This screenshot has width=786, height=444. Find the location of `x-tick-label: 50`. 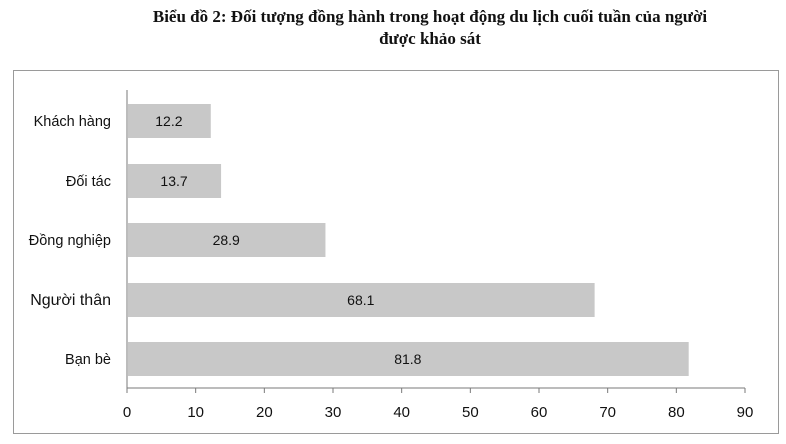

x-tick-label: 50 is located at coordinates (470, 412).